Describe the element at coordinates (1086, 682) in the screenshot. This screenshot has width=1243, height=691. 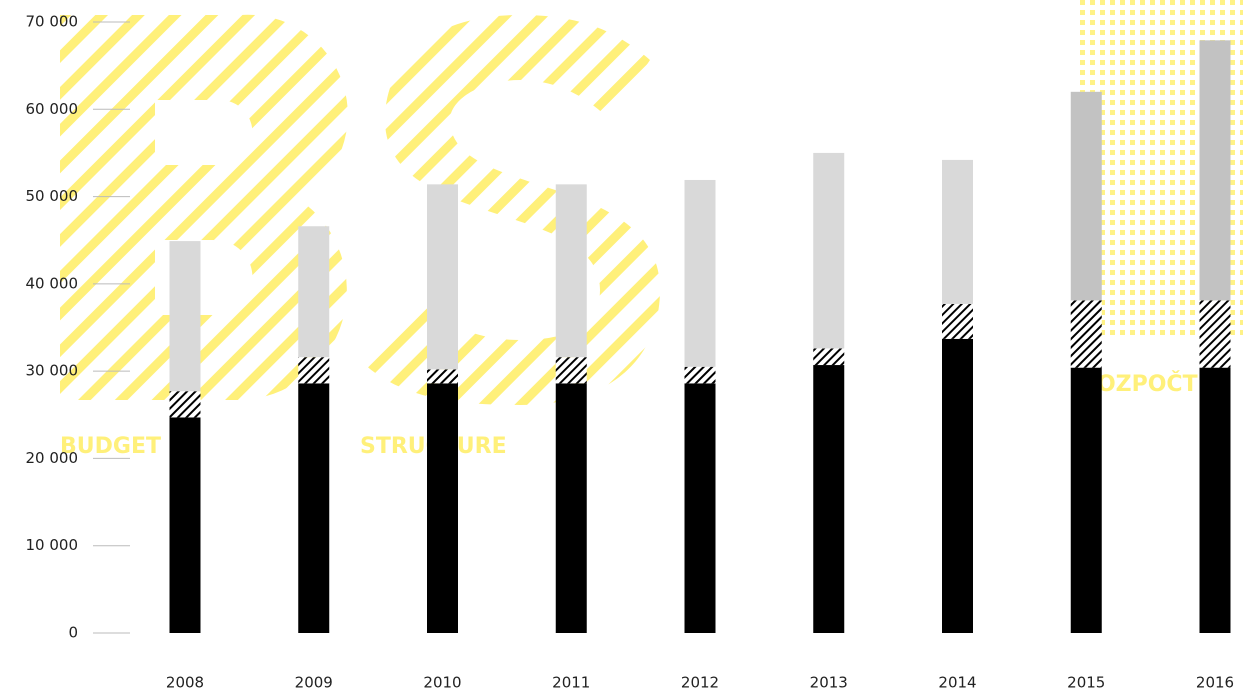
I see `x-tick-label: 2015` at that location.